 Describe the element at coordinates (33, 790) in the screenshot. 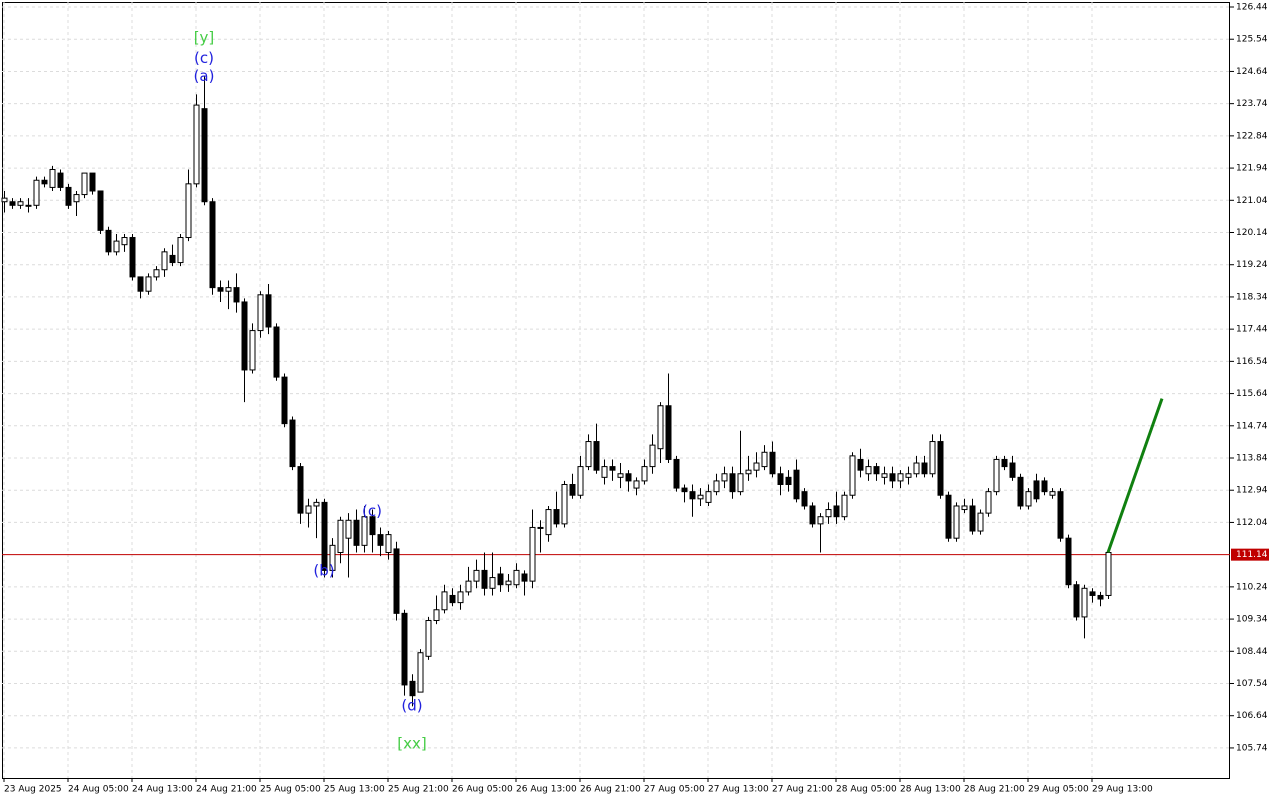

I see `x-tick-label: 23 Aug 2025` at that location.